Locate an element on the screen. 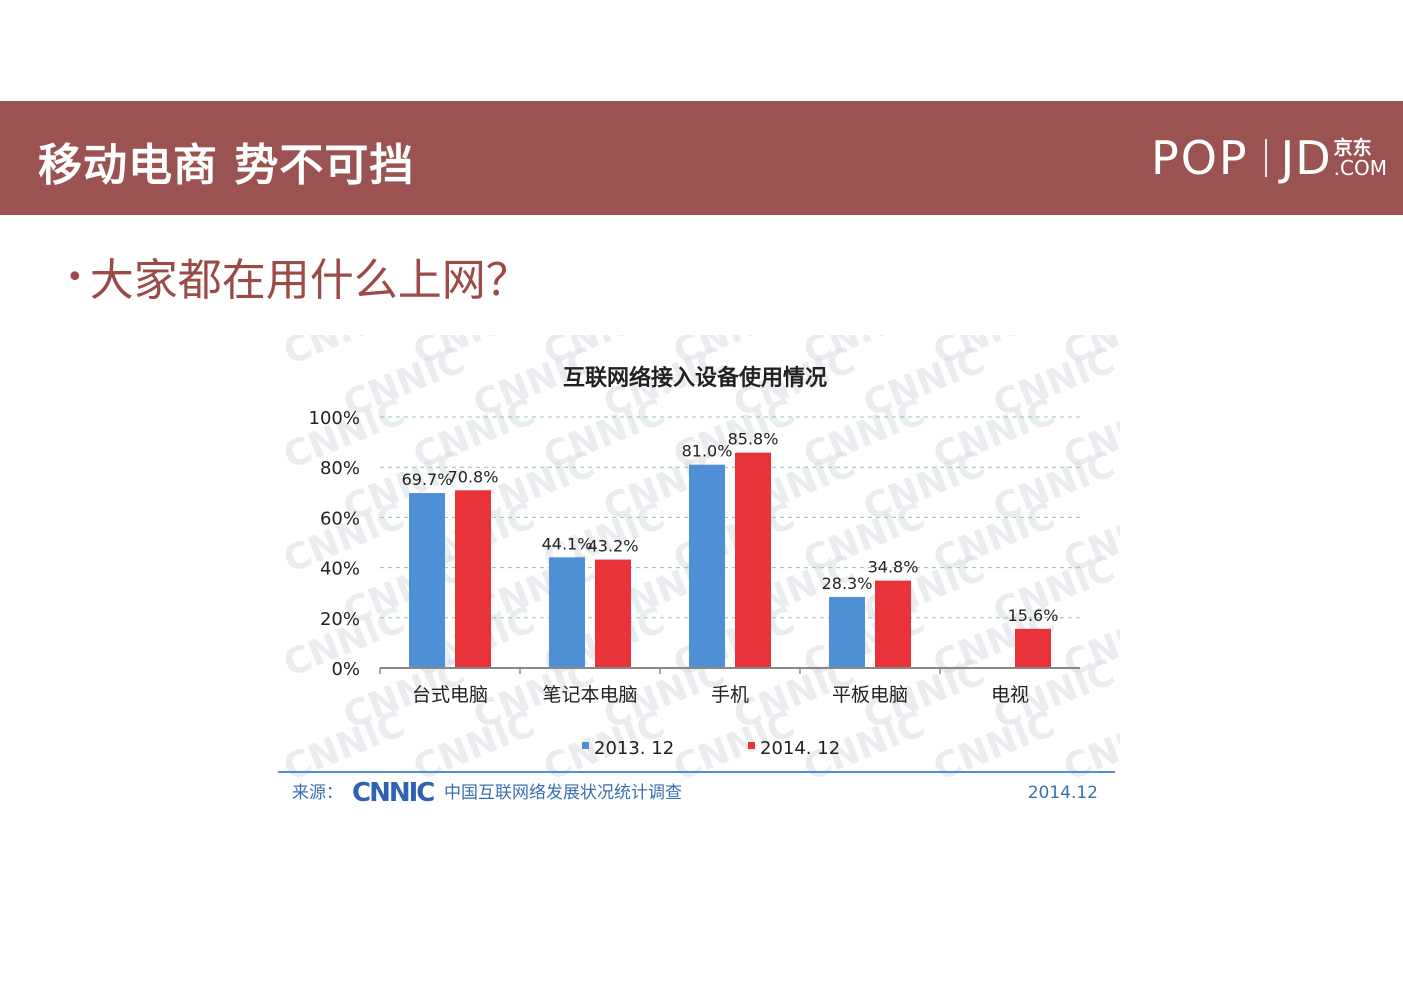 The width and height of the screenshot is (1403, 992). data-label: 44.1% is located at coordinates (567, 543).